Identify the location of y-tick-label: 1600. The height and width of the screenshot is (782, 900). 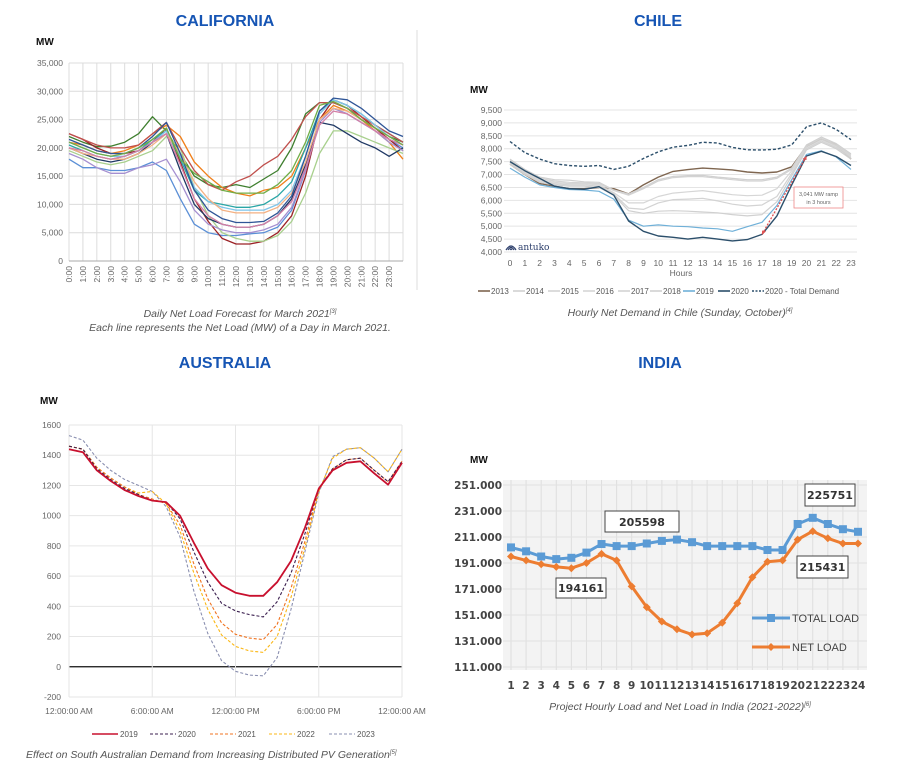
(51, 425).